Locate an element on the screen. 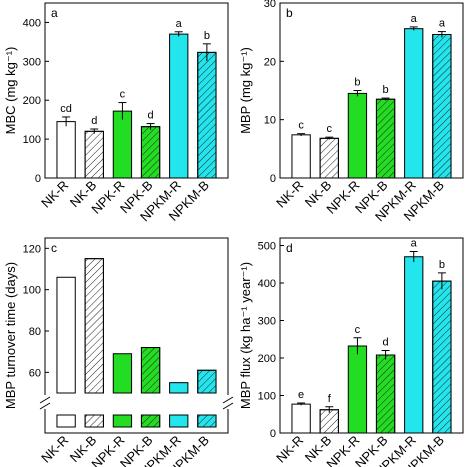  axis-break-gap is located at coordinates (136, 402).